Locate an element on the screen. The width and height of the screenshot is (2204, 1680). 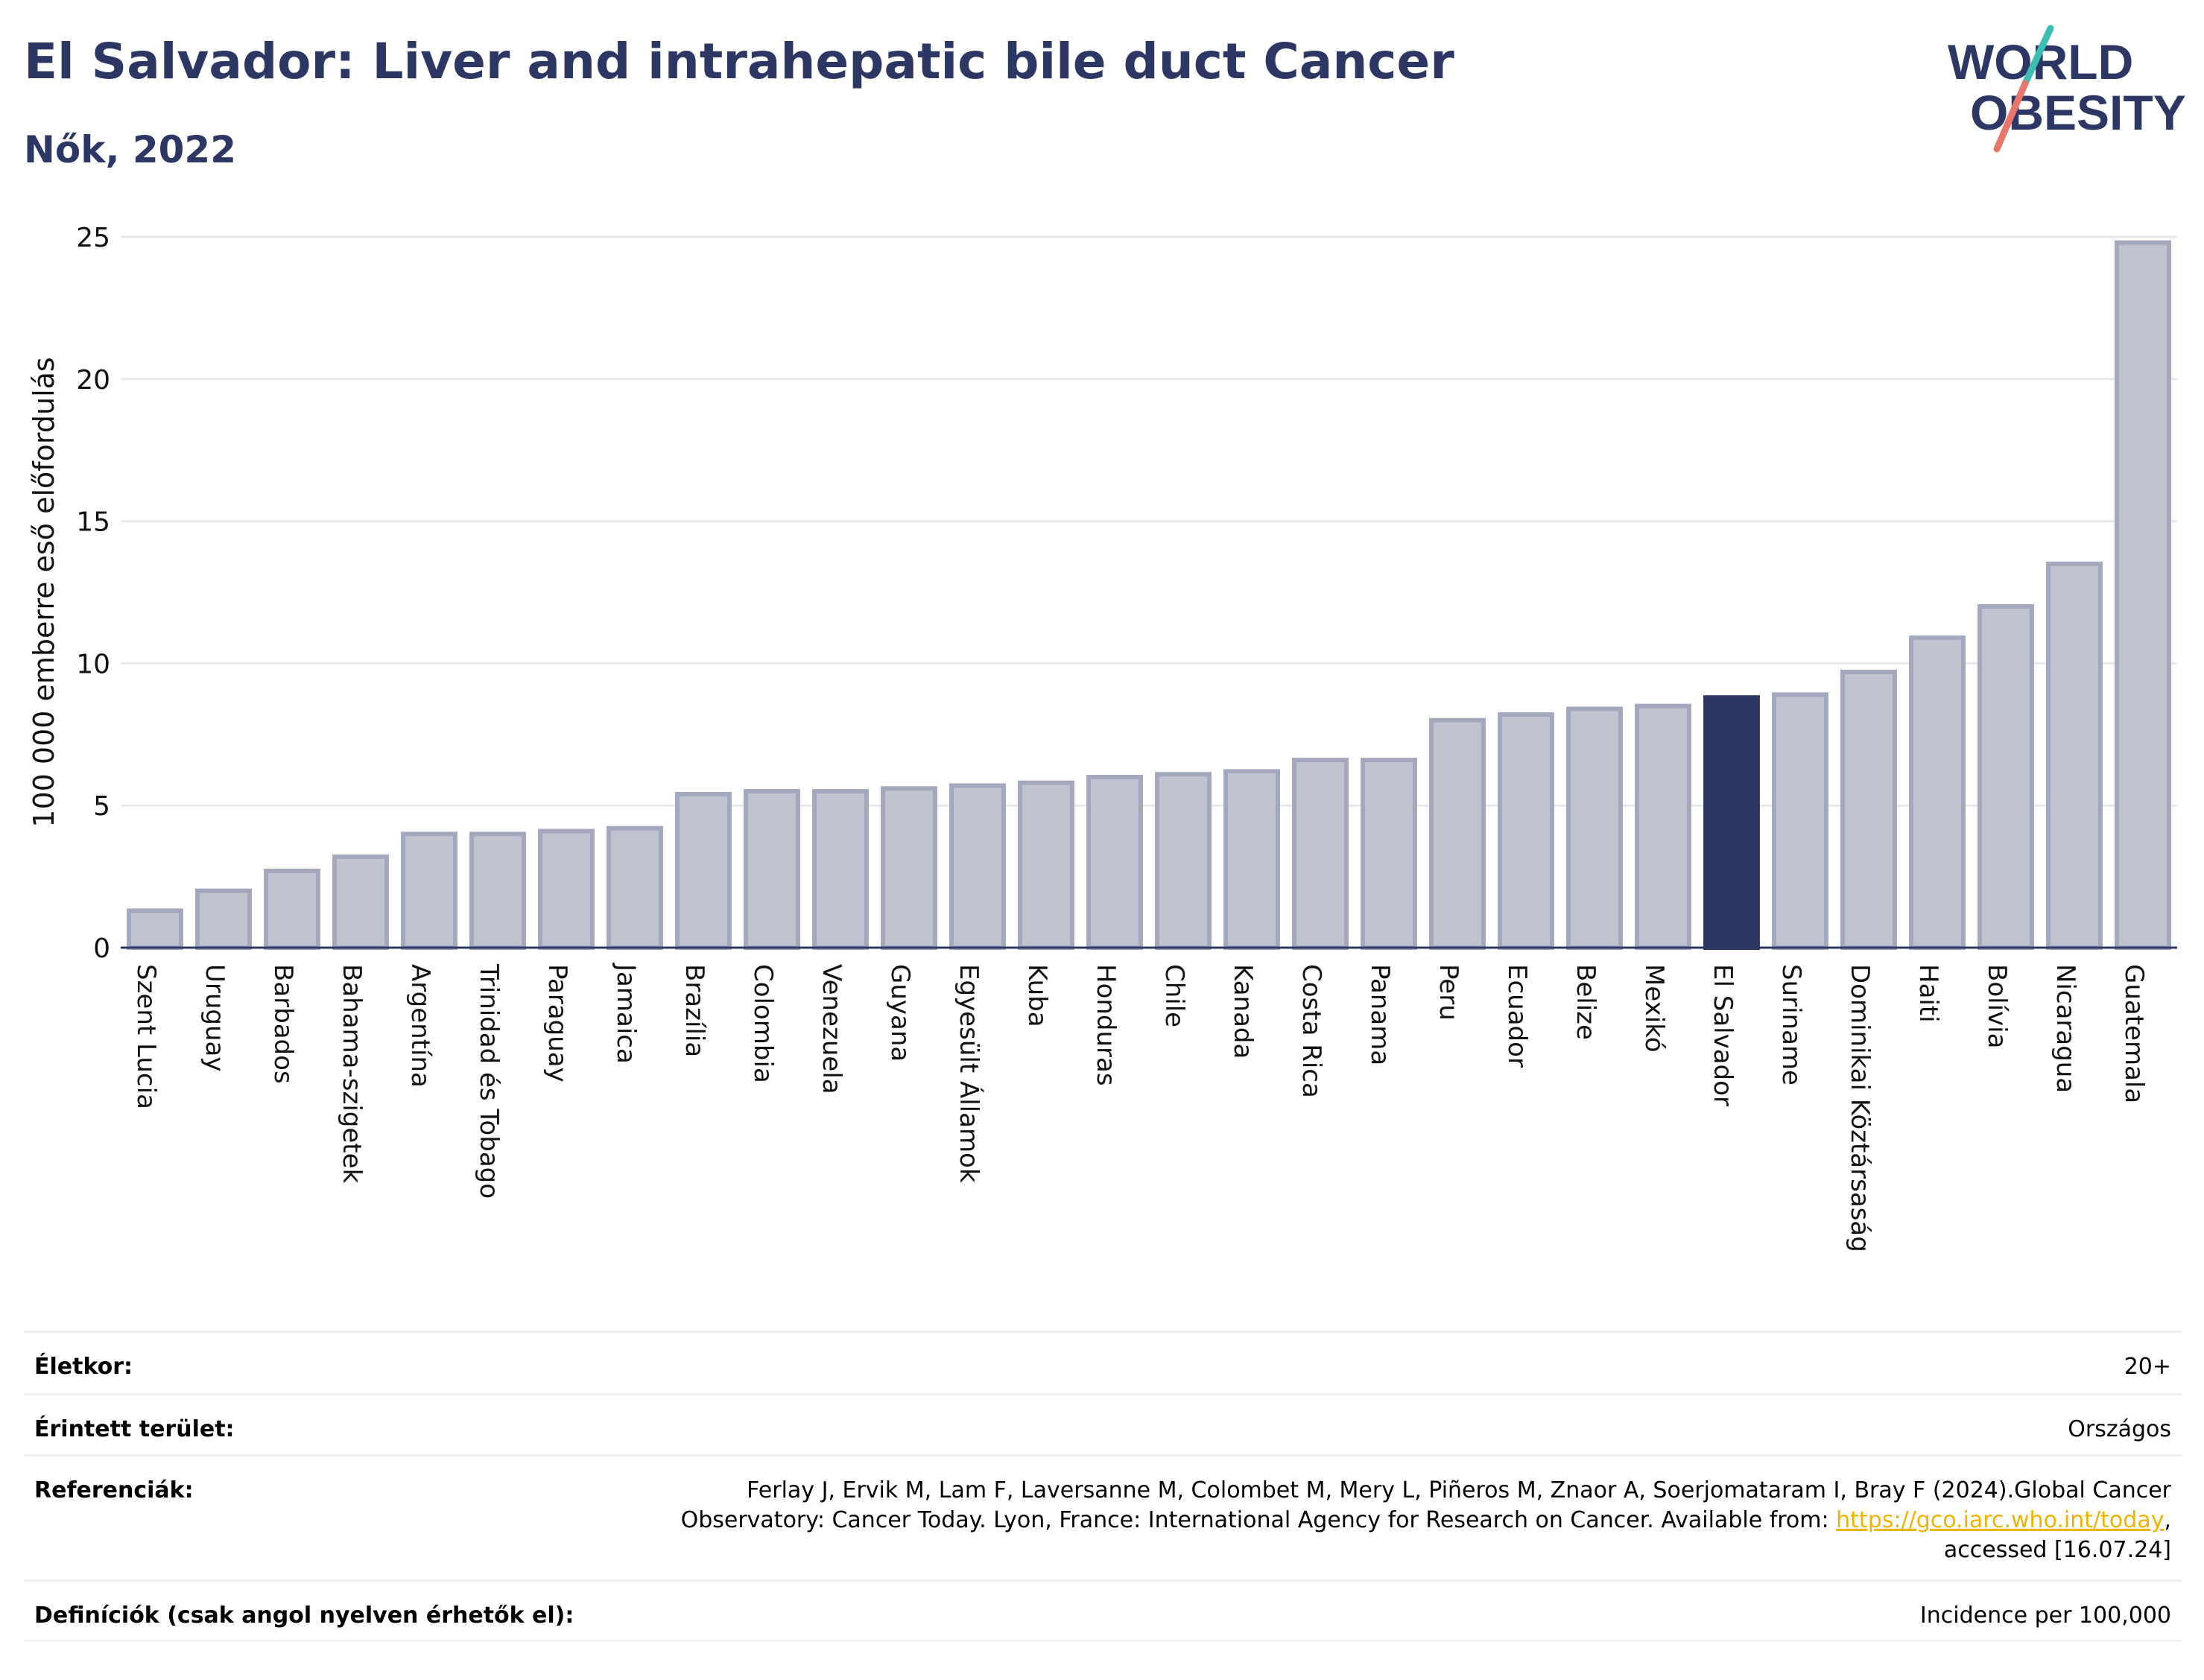
y-tick-labels: 0 5 10 15 20 25 is located at coordinates (93, 593).